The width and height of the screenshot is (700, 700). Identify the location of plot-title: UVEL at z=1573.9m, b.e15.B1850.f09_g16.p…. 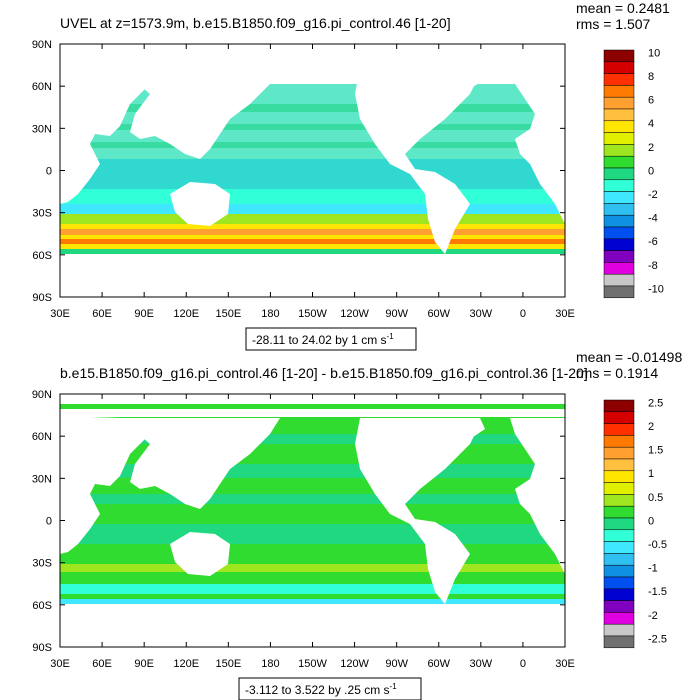
(255, 23).